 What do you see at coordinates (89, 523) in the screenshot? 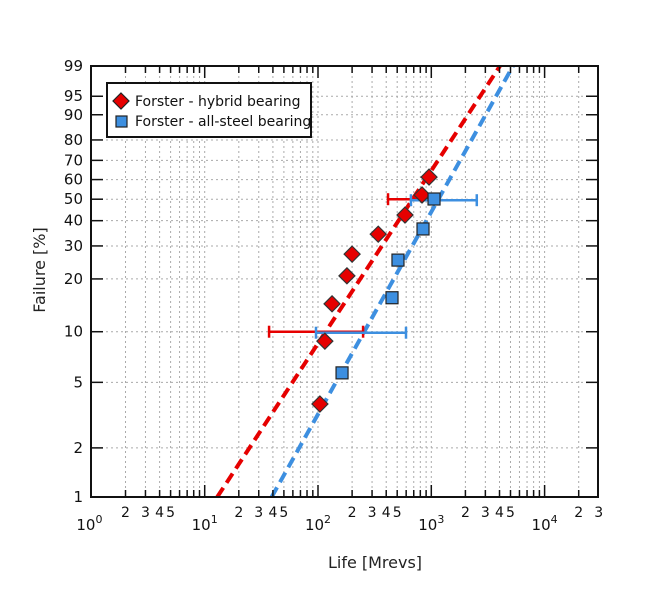
I see `x-tick-label: 10⁰` at bounding box center [89, 523].